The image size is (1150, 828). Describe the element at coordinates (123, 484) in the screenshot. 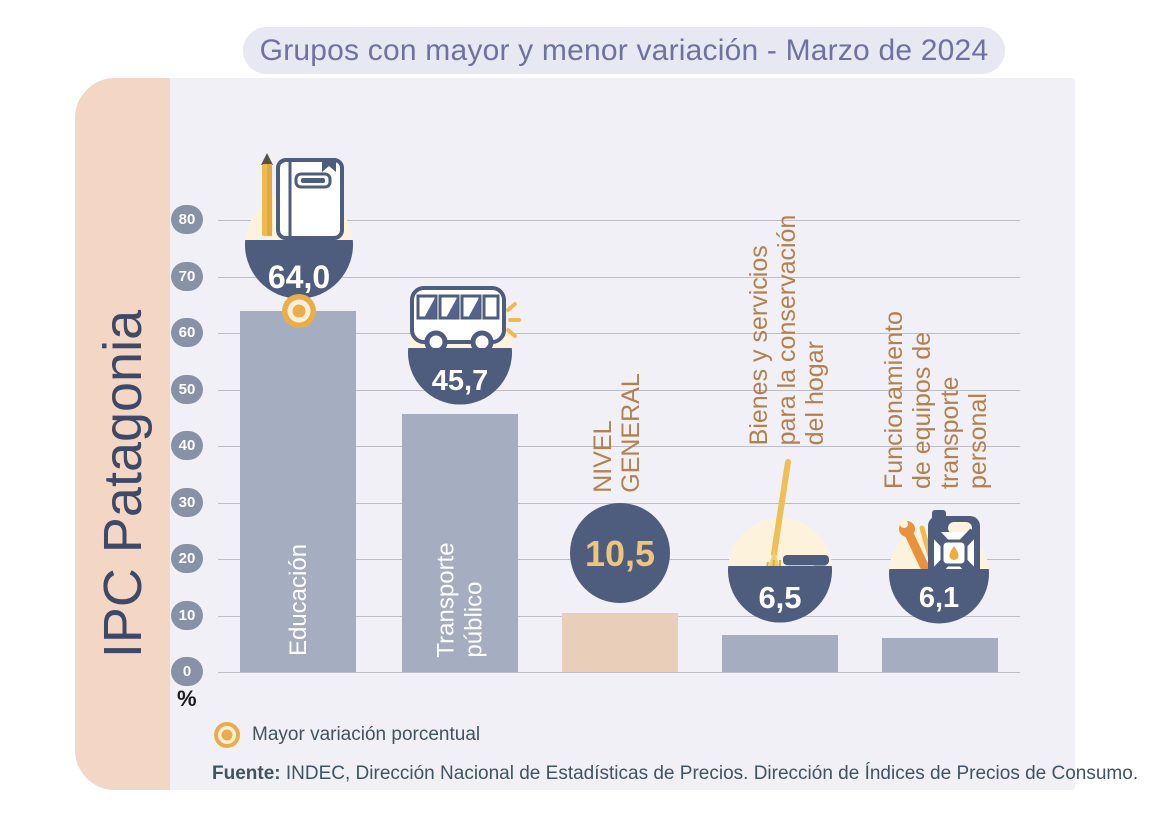

I see `brand-label: IPC Patagonia` at that location.